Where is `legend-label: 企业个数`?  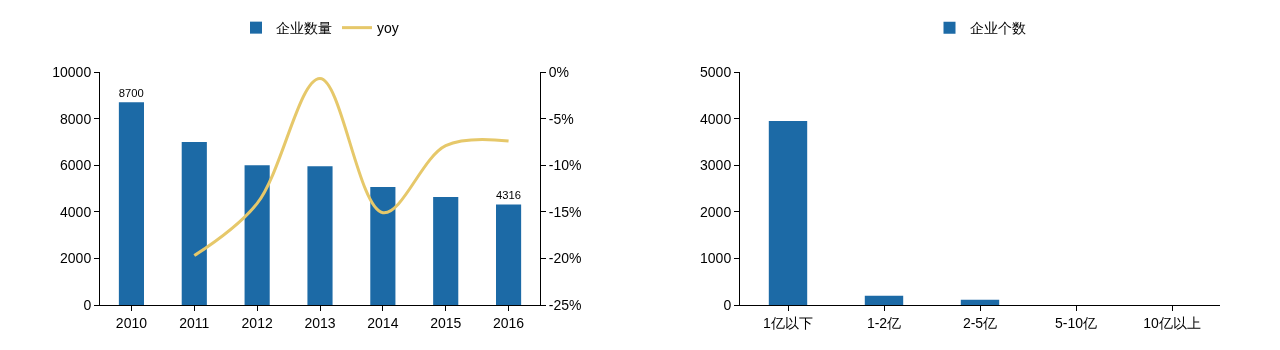
legend-label: 企业个数 is located at coordinates (997, 28).